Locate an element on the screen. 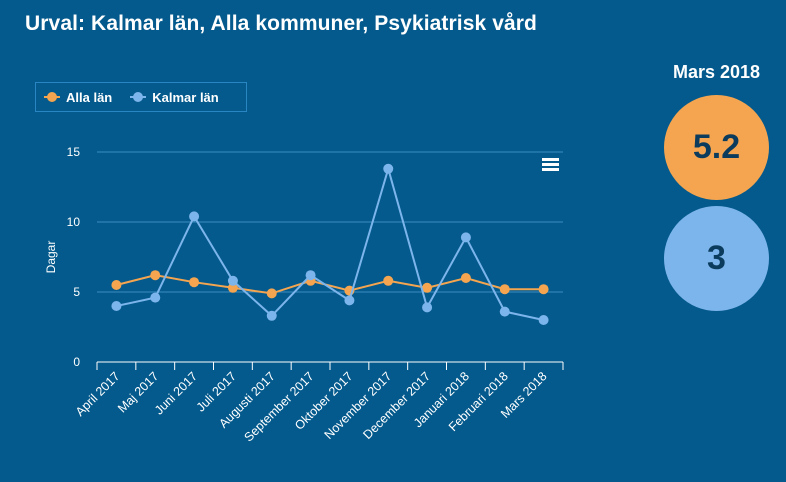 This screenshot has height=482, width=786. y-axis-title: Dagar is located at coordinates (51, 257).